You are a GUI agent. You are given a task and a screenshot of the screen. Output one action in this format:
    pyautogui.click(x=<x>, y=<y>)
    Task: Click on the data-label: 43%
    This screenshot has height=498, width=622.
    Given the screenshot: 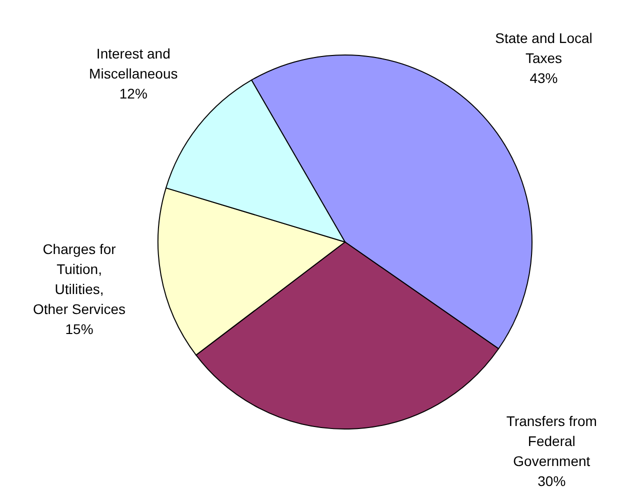 What is the action you would take?
    pyautogui.click(x=544, y=78)
    